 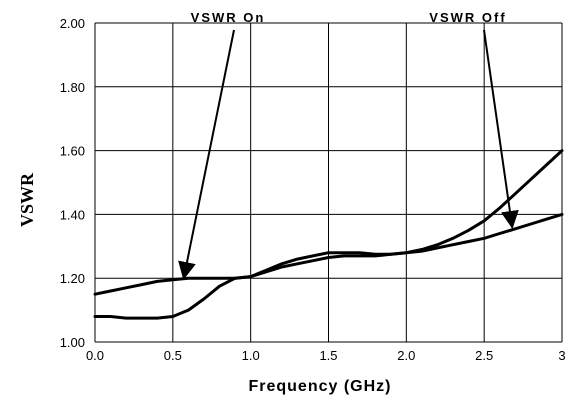 What do you see at coordinates (72, 183) in the screenshot?
I see `y-tick-labels: 1.00 1.20 1.40 1.60 1.80 2.00` at bounding box center [72, 183].